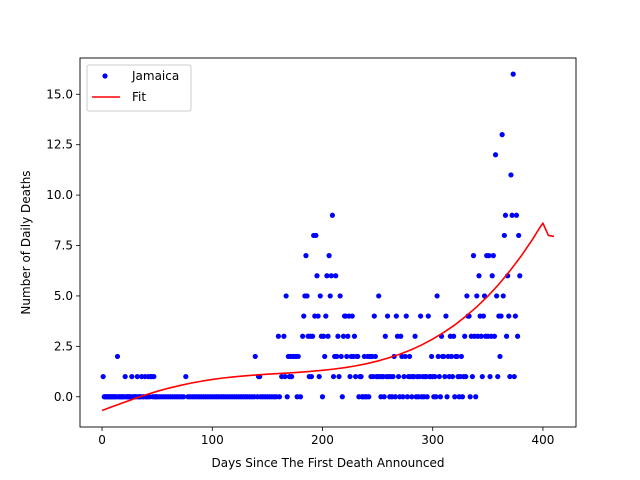 The height and width of the screenshot is (480, 640). What do you see at coordinates (328, 463) in the screenshot?
I see `x-axis-label: Days Since The First Death Announced` at bounding box center [328, 463].